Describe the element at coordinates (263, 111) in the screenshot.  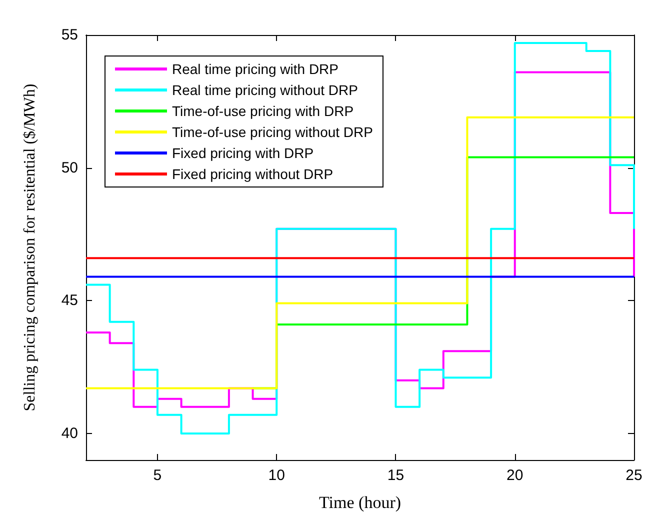
I see `legend-label: Time-of-use pricing with DRP` at that location.